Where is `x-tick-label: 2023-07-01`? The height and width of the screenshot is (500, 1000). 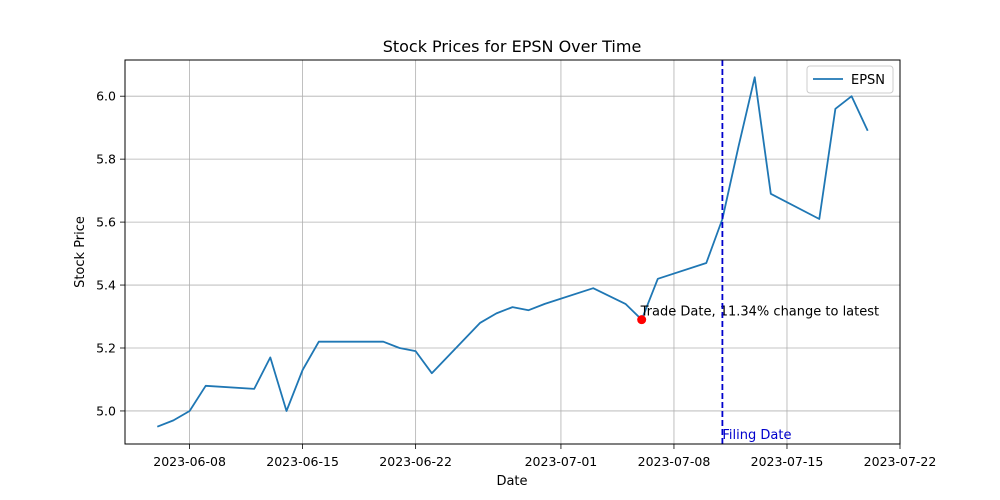 x-tick-label: 2023-07-01 is located at coordinates (561, 461).